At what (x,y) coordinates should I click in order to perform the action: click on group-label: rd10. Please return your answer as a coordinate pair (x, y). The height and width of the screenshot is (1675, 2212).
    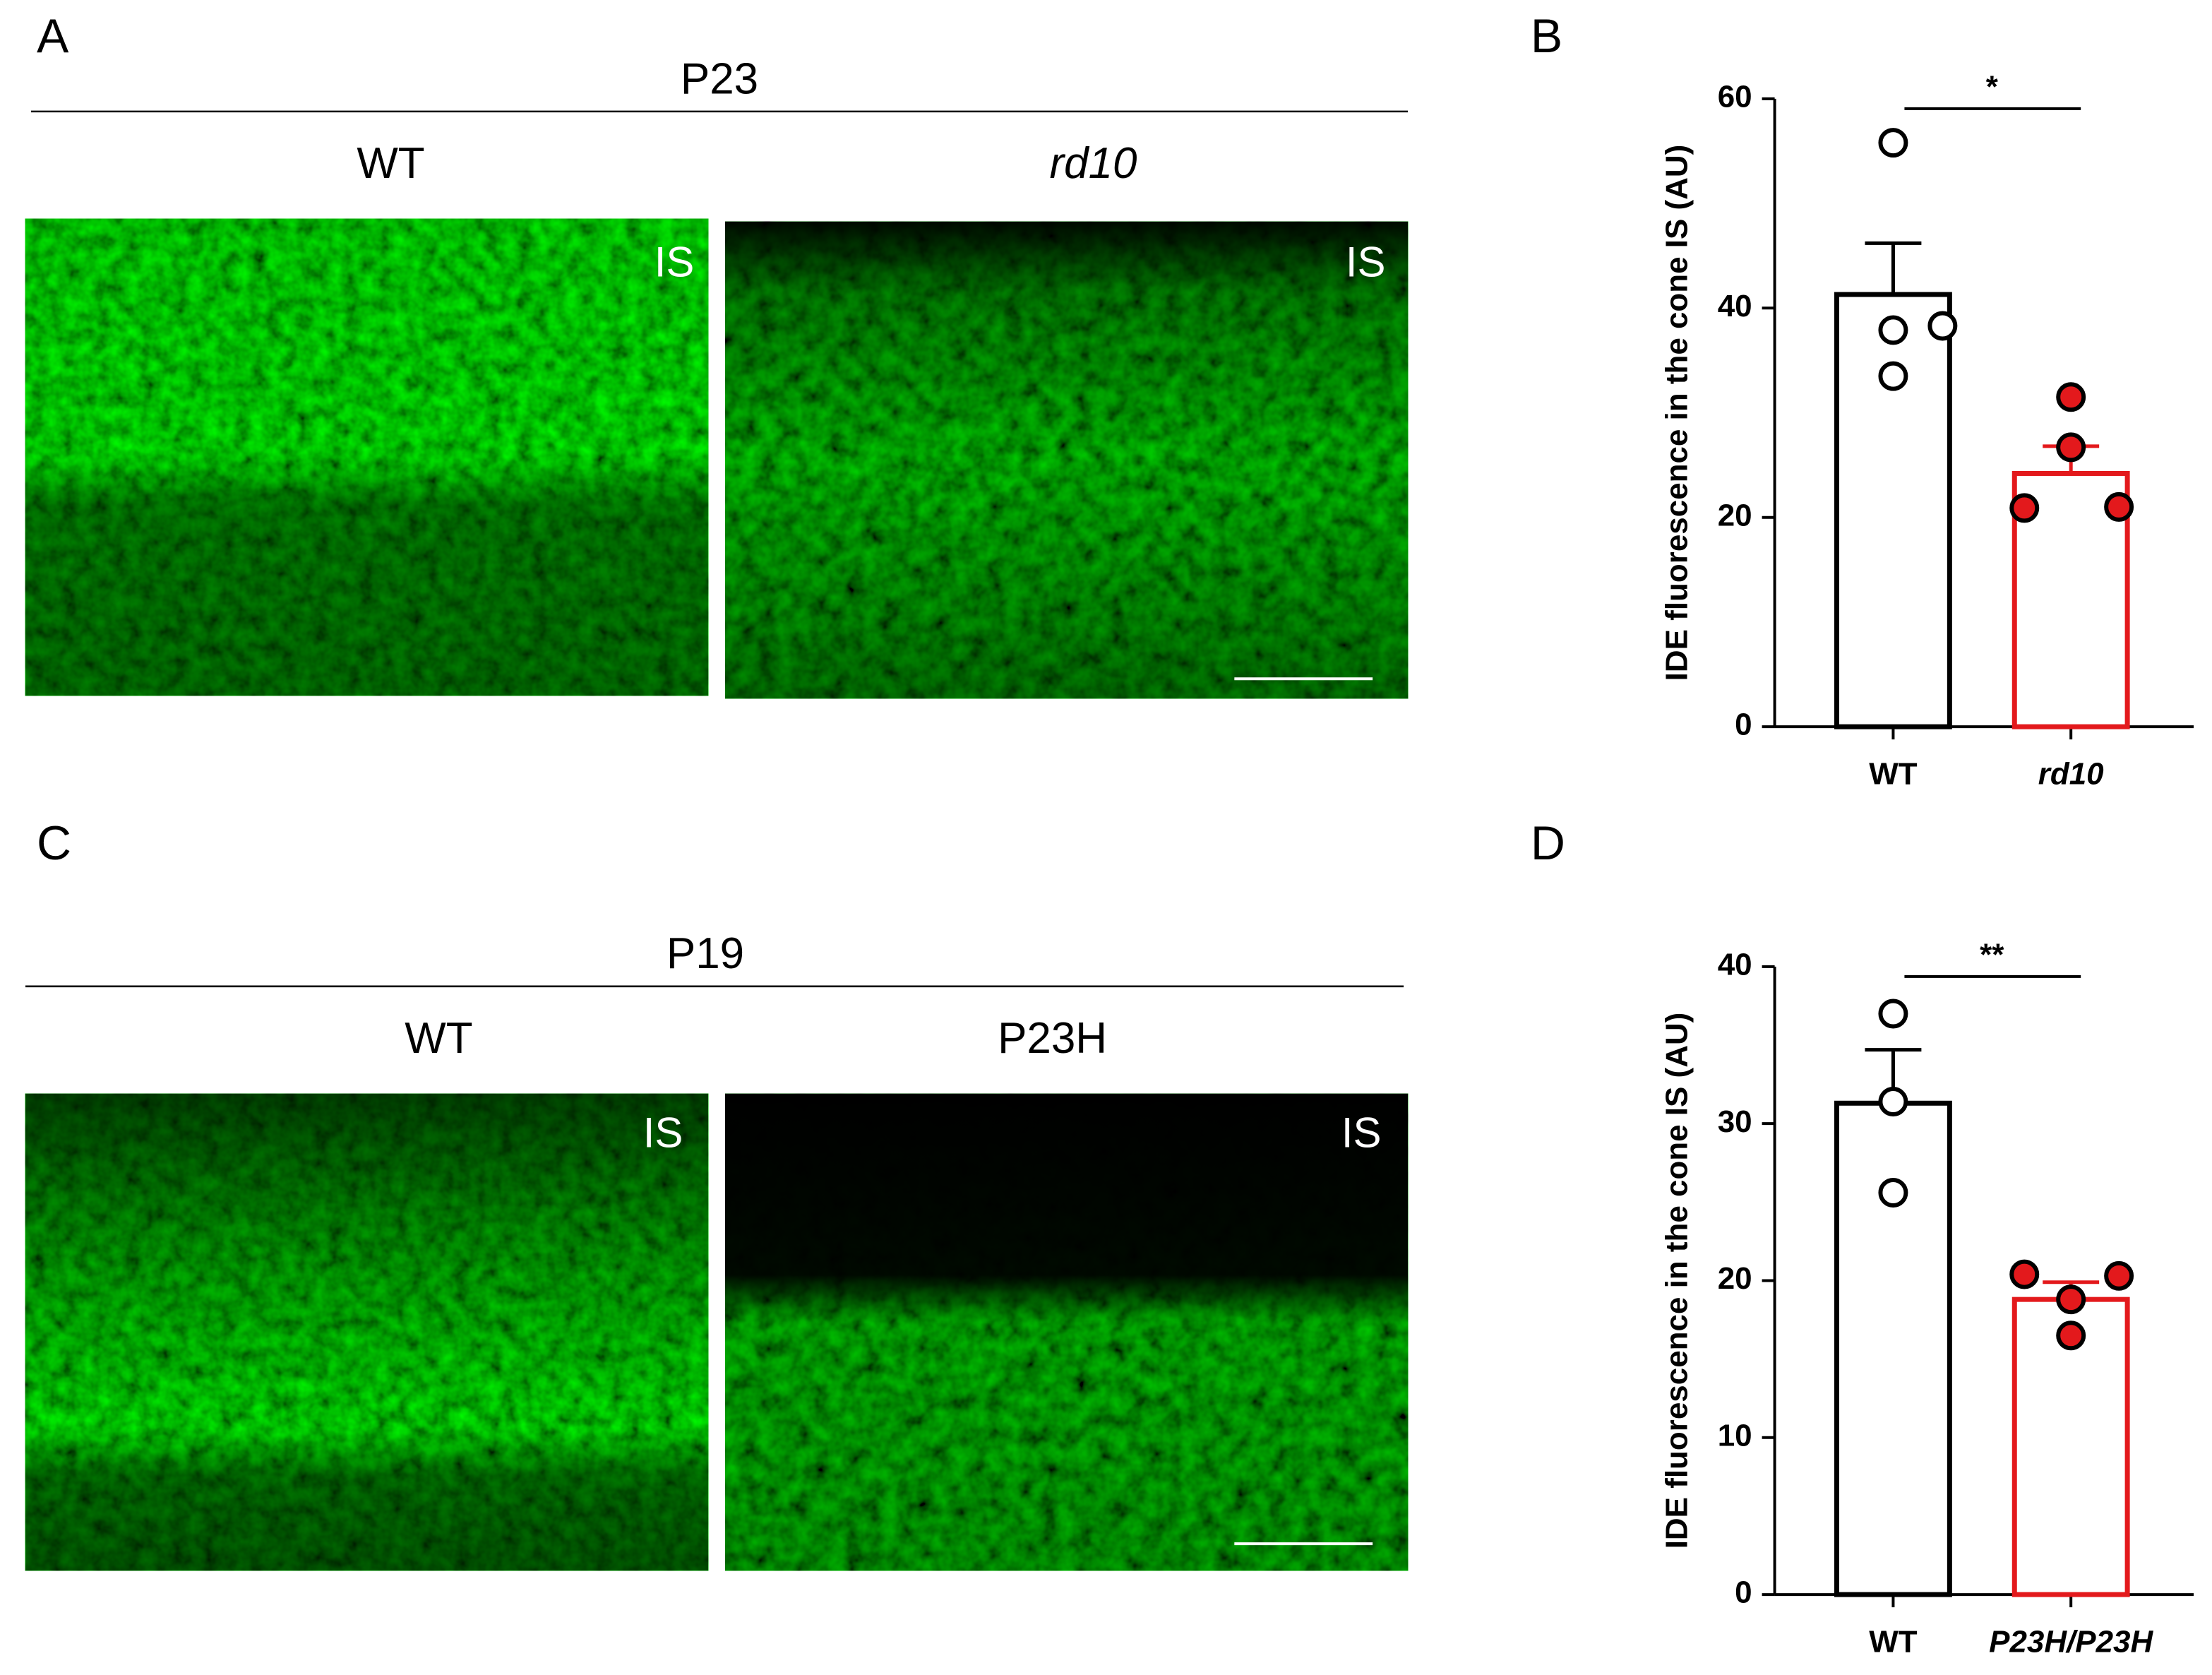
    Looking at the image, I should click on (1094, 163).